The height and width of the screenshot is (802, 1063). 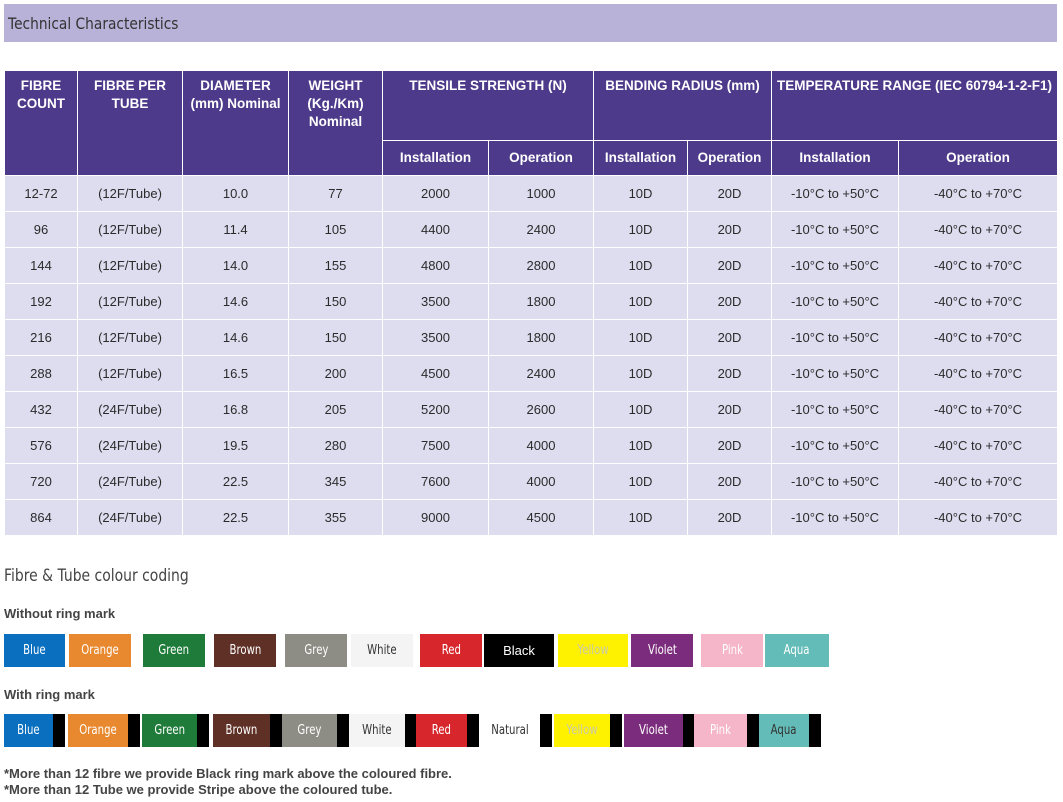 I want to click on swatch-aqua: Aqua, so click(x=797, y=650).